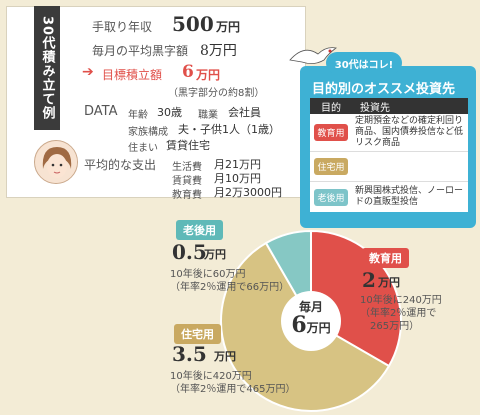 The height and width of the screenshot is (415, 480). I want to click on callout-edu-note3: 265万円）, so click(395, 326).